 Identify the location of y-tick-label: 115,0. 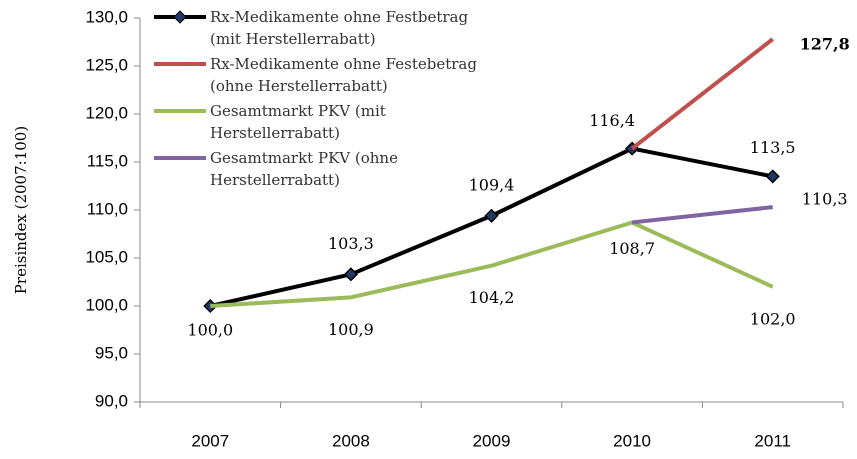
(107, 160).